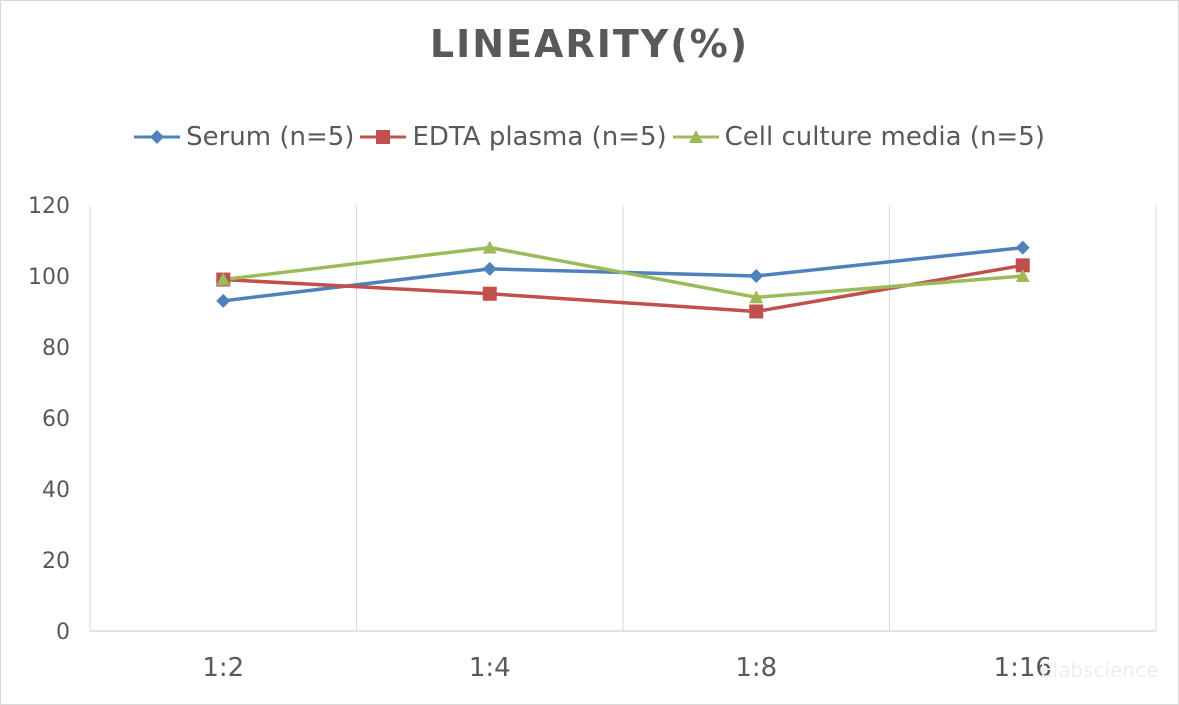 This screenshot has height=705, width=1179. I want to click on legend-marker-square-icon, so click(383, 137).